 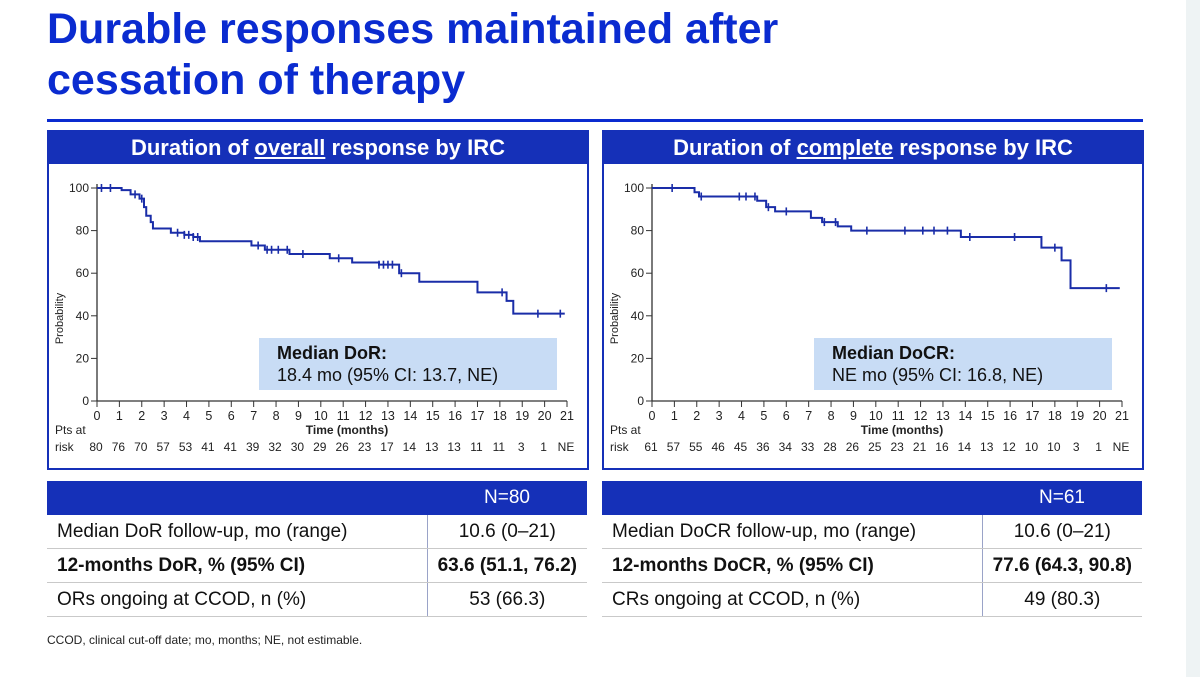 What do you see at coordinates (792, 532) in the screenshot?
I see `row-label: Median DoCR follow-up, mo (range)` at bounding box center [792, 532].